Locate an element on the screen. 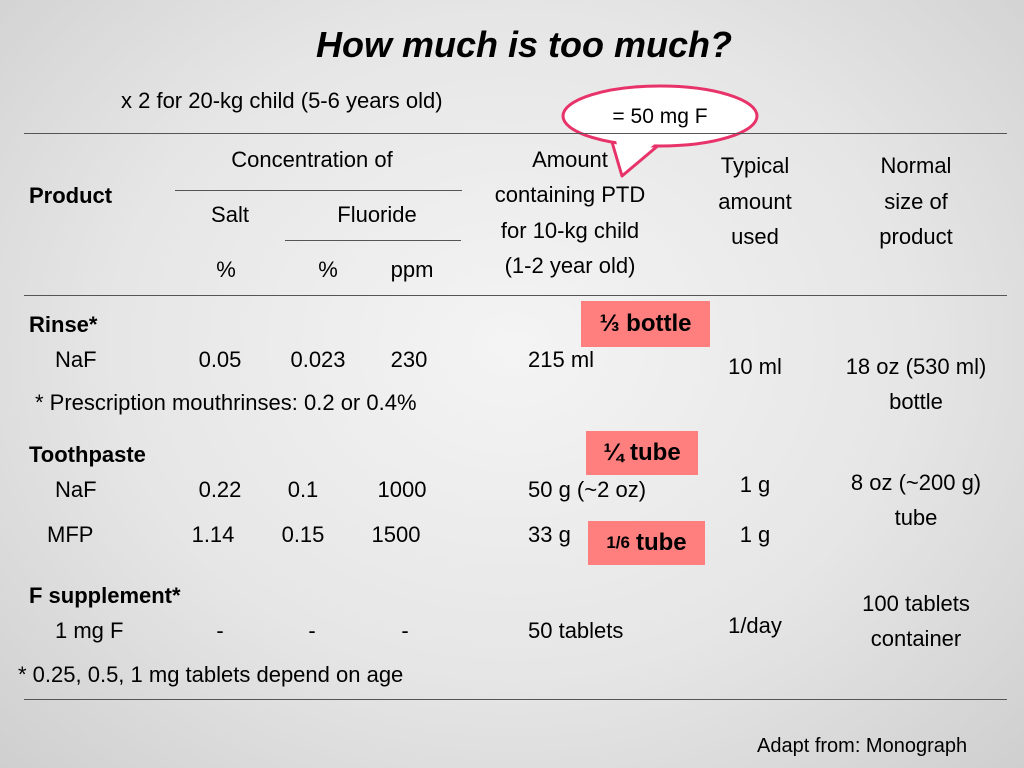 The height and width of the screenshot is (768, 1024). rinse-badge: ⅓ bottle is located at coordinates (645, 324).